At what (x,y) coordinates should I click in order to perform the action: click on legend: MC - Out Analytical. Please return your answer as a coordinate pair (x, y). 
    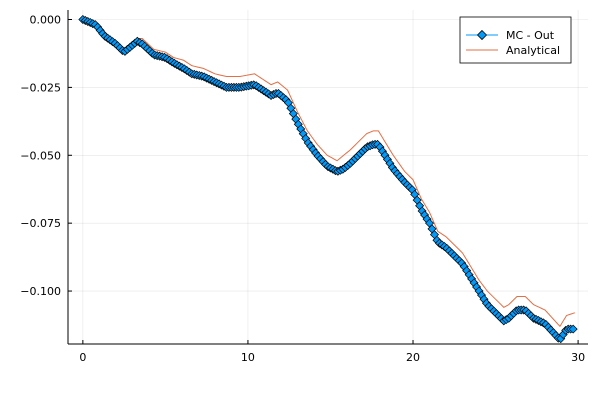
    Looking at the image, I should click on (515, 40).